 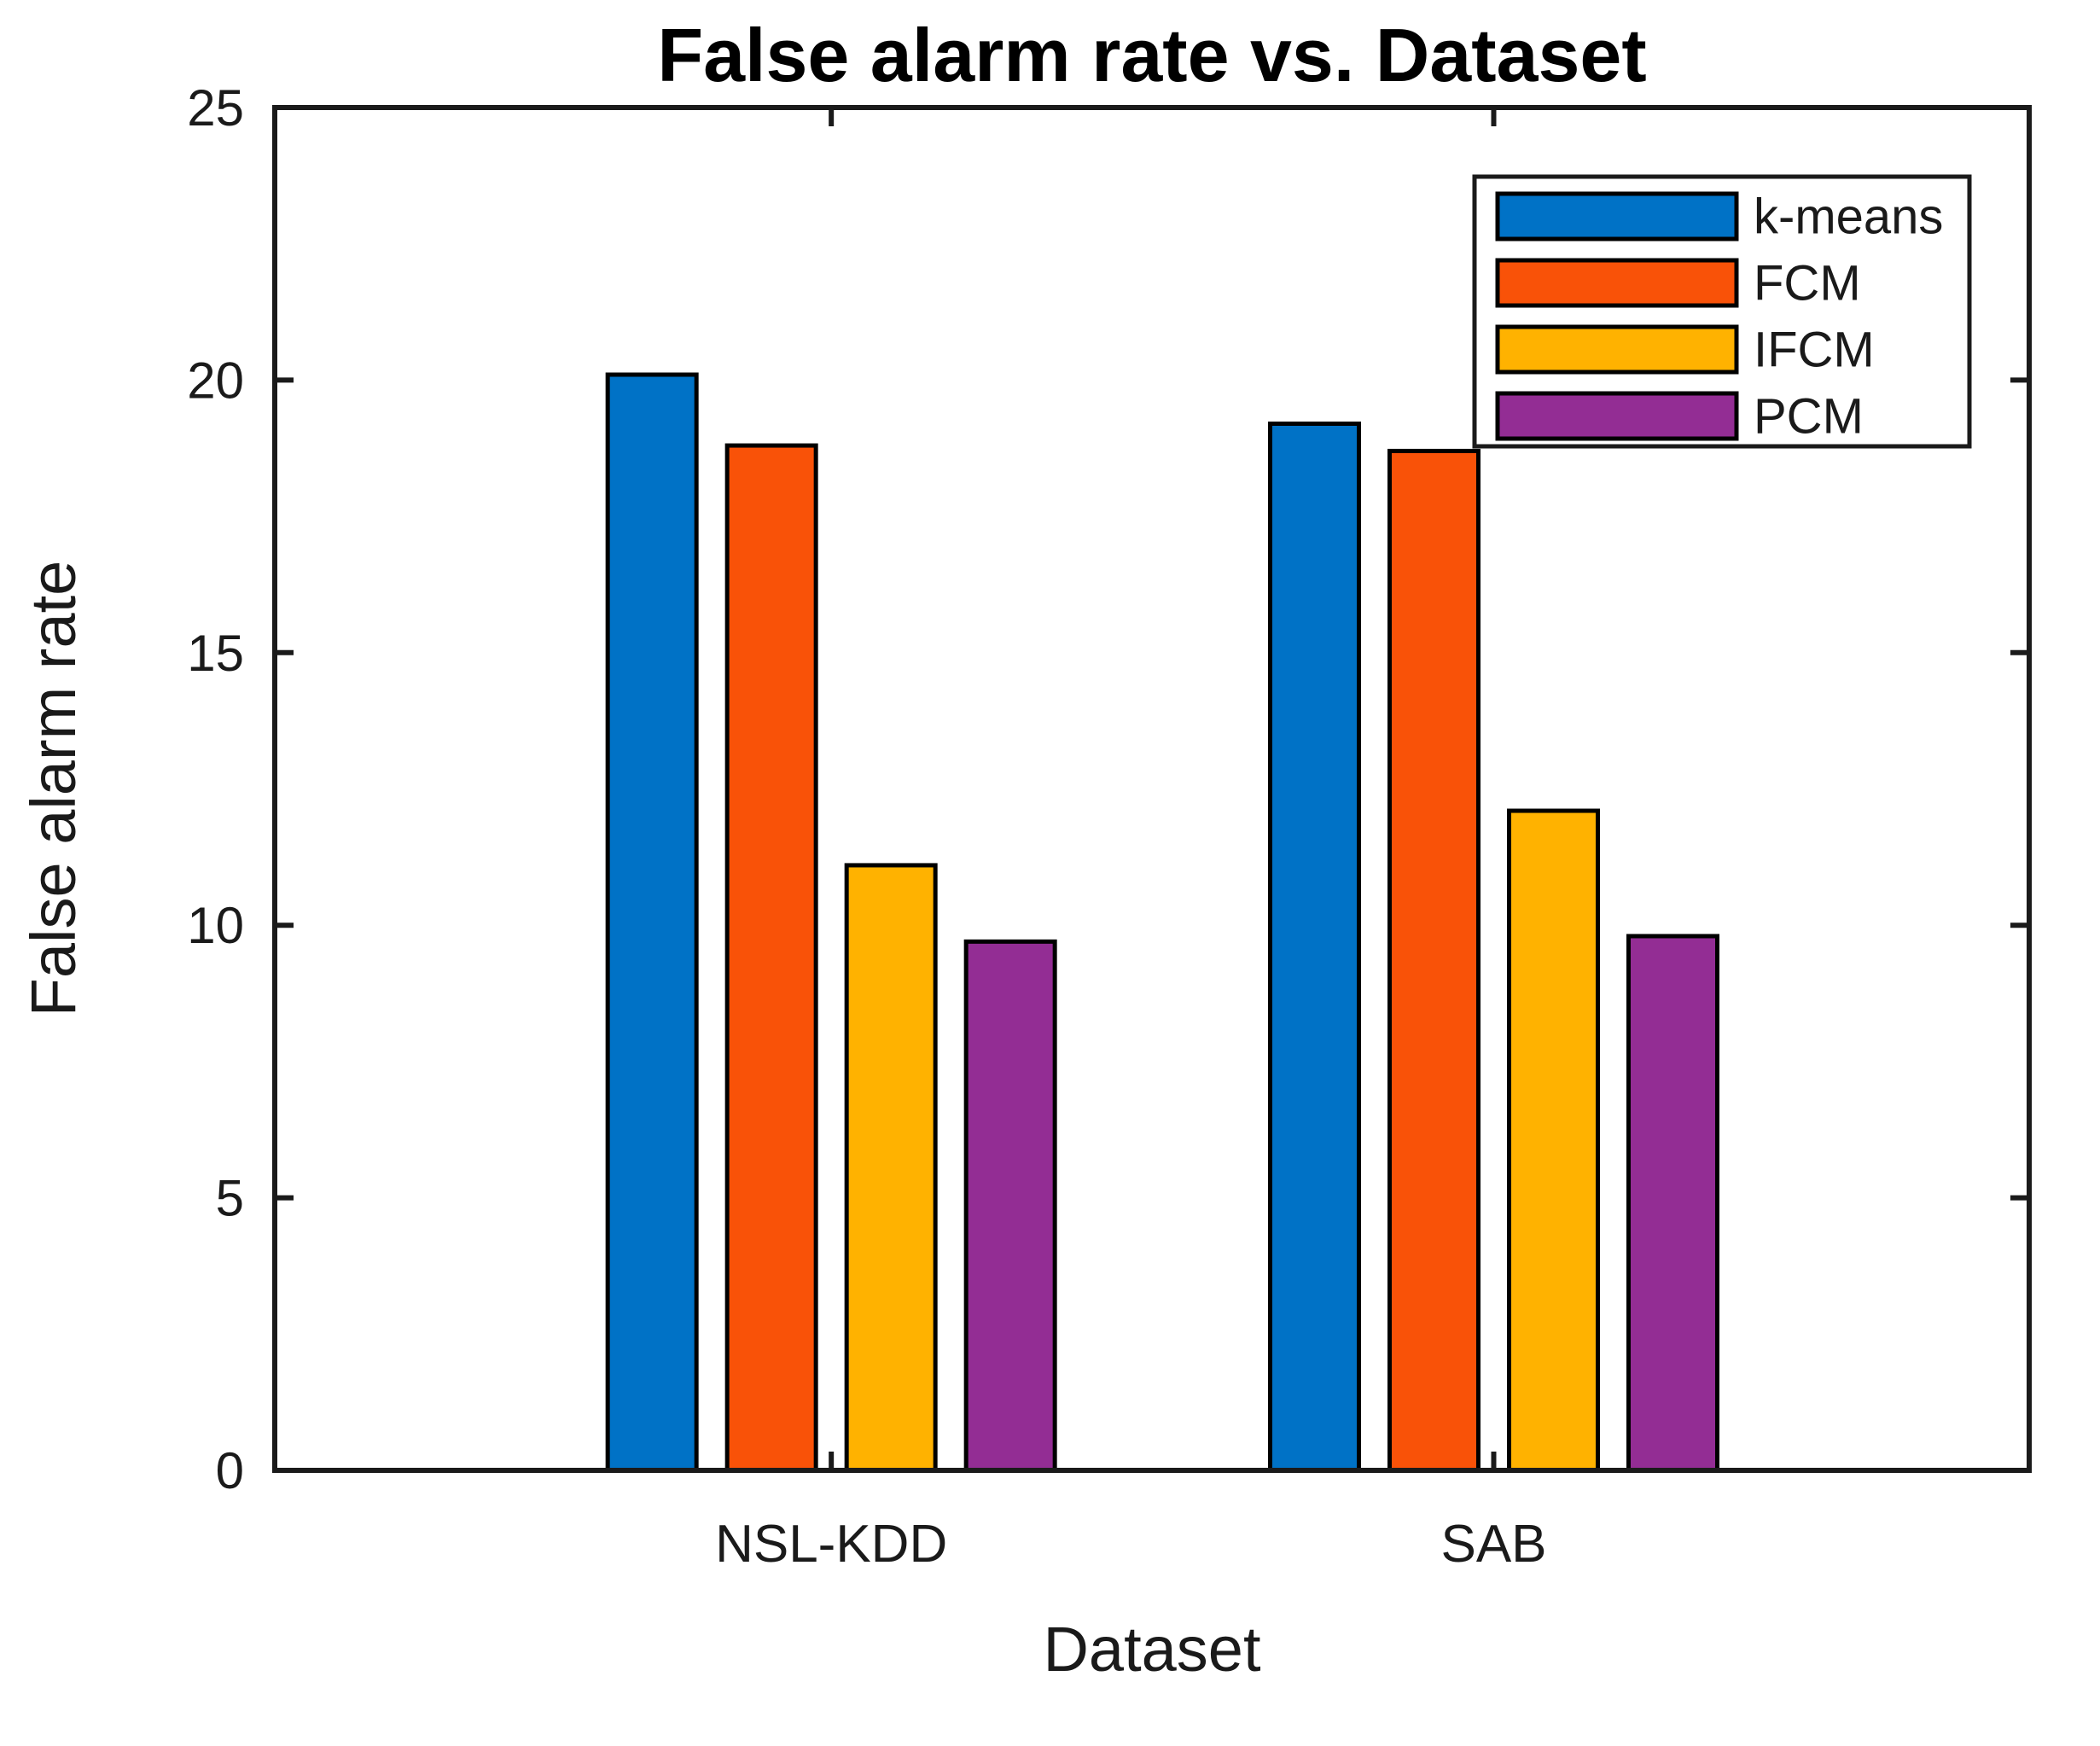 What do you see at coordinates (1315, 947) in the screenshot?
I see `bar-k-means-sab` at bounding box center [1315, 947].